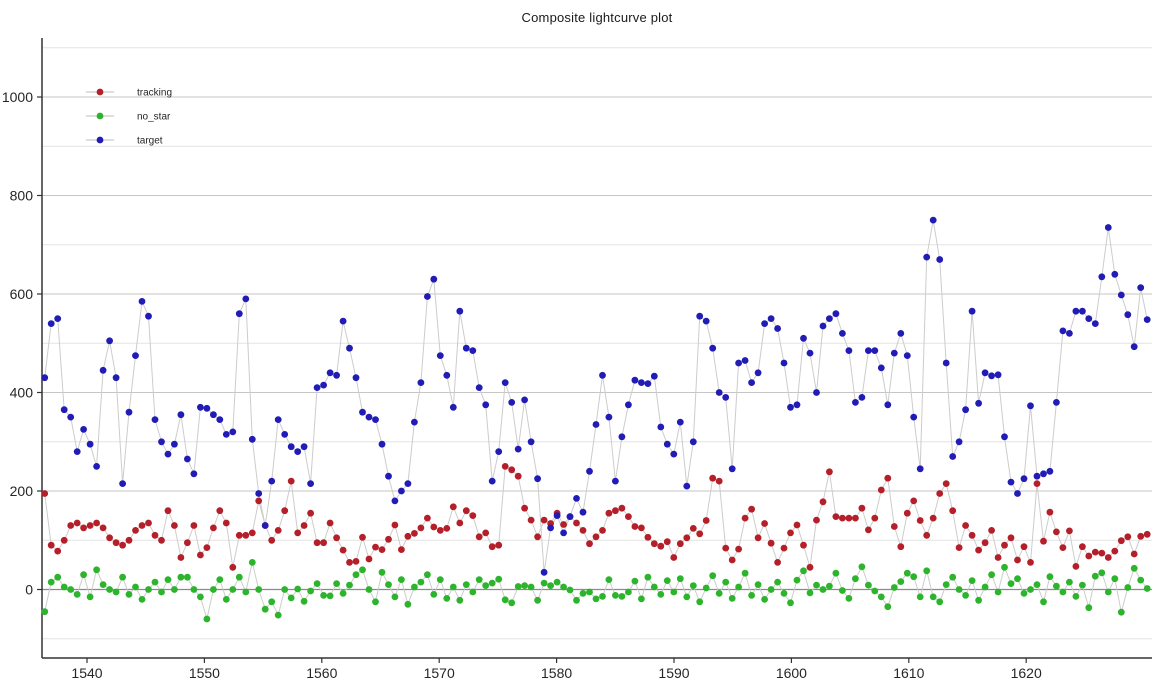 The image size is (1152, 683). I want to click on x-tick-label-1580: 1580, so click(556, 673).